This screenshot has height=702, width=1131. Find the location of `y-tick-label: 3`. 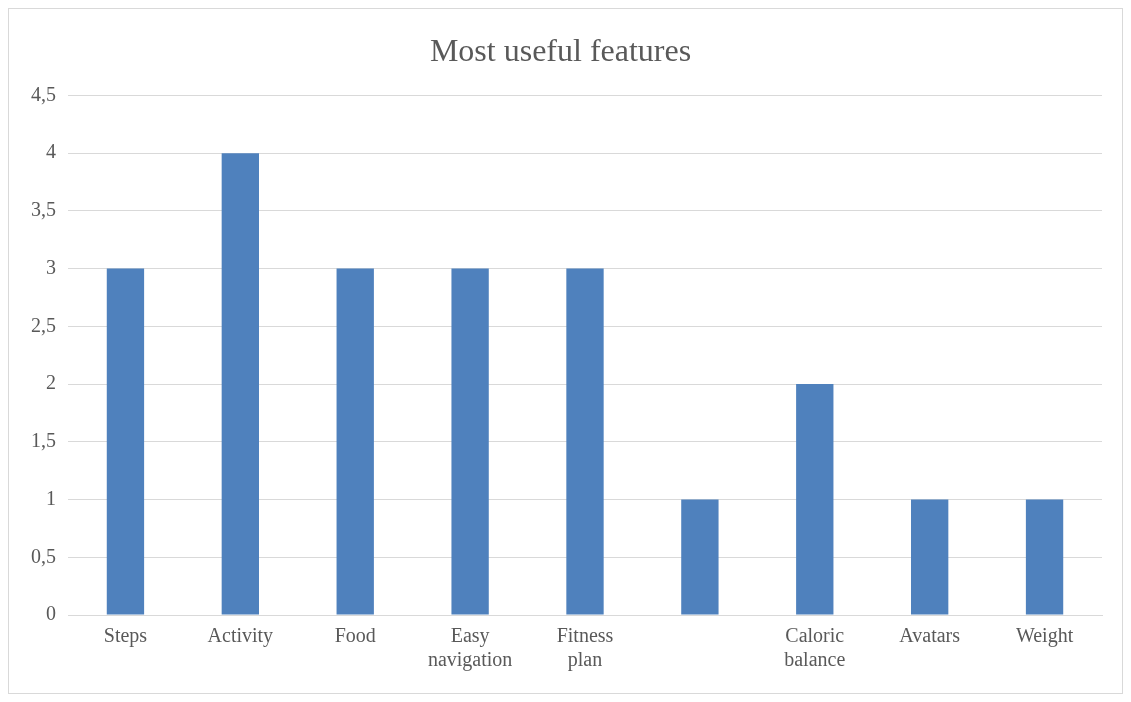

y-tick-label: 3 is located at coordinates (51, 266).